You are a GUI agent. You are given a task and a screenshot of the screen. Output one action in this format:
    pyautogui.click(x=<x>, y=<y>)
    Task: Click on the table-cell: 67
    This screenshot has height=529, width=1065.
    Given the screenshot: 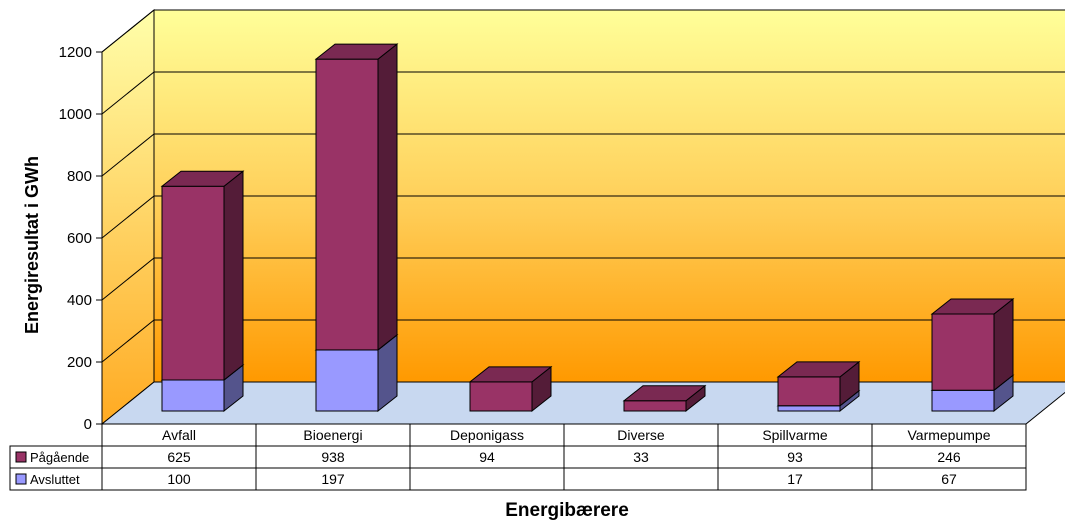 What is the action you would take?
    pyautogui.click(x=949, y=479)
    